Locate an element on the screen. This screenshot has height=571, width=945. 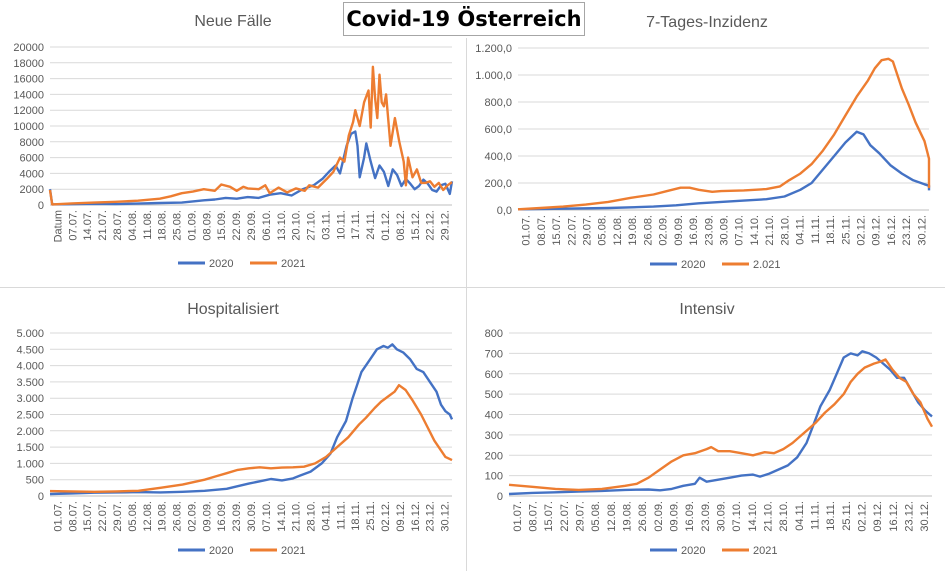
y-tick-label: 1.000 is located at coordinates (30, 464).